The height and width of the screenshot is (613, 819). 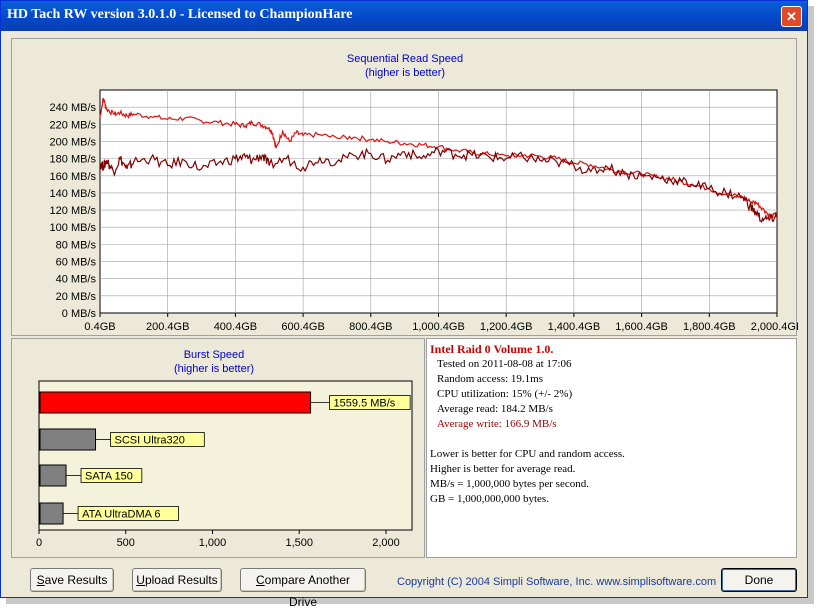 I want to click on y-tick-label: 20 MB/s, so click(x=76, y=297).